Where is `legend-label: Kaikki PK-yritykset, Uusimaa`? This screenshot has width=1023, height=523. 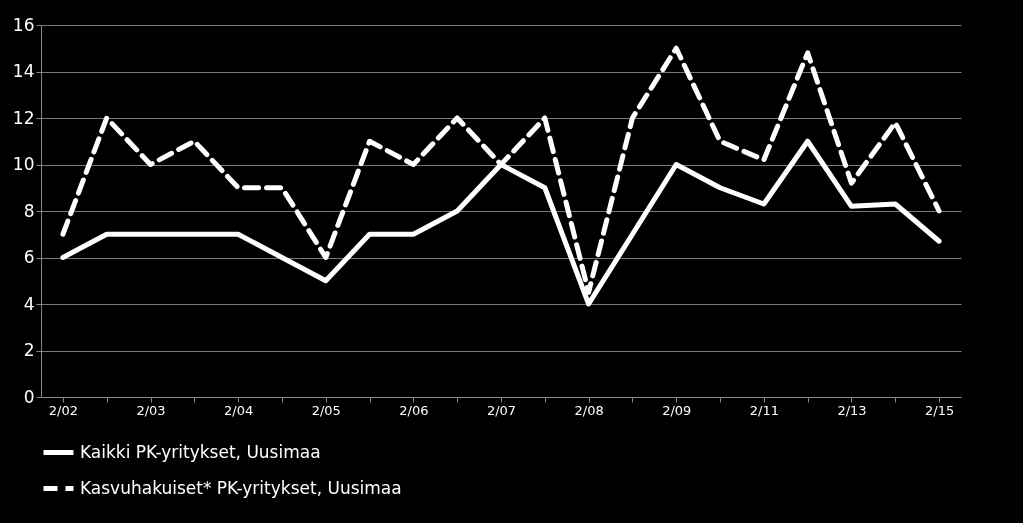 legend-label: Kaikki PK-yritykset, Uusimaa is located at coordinates (200, 451).